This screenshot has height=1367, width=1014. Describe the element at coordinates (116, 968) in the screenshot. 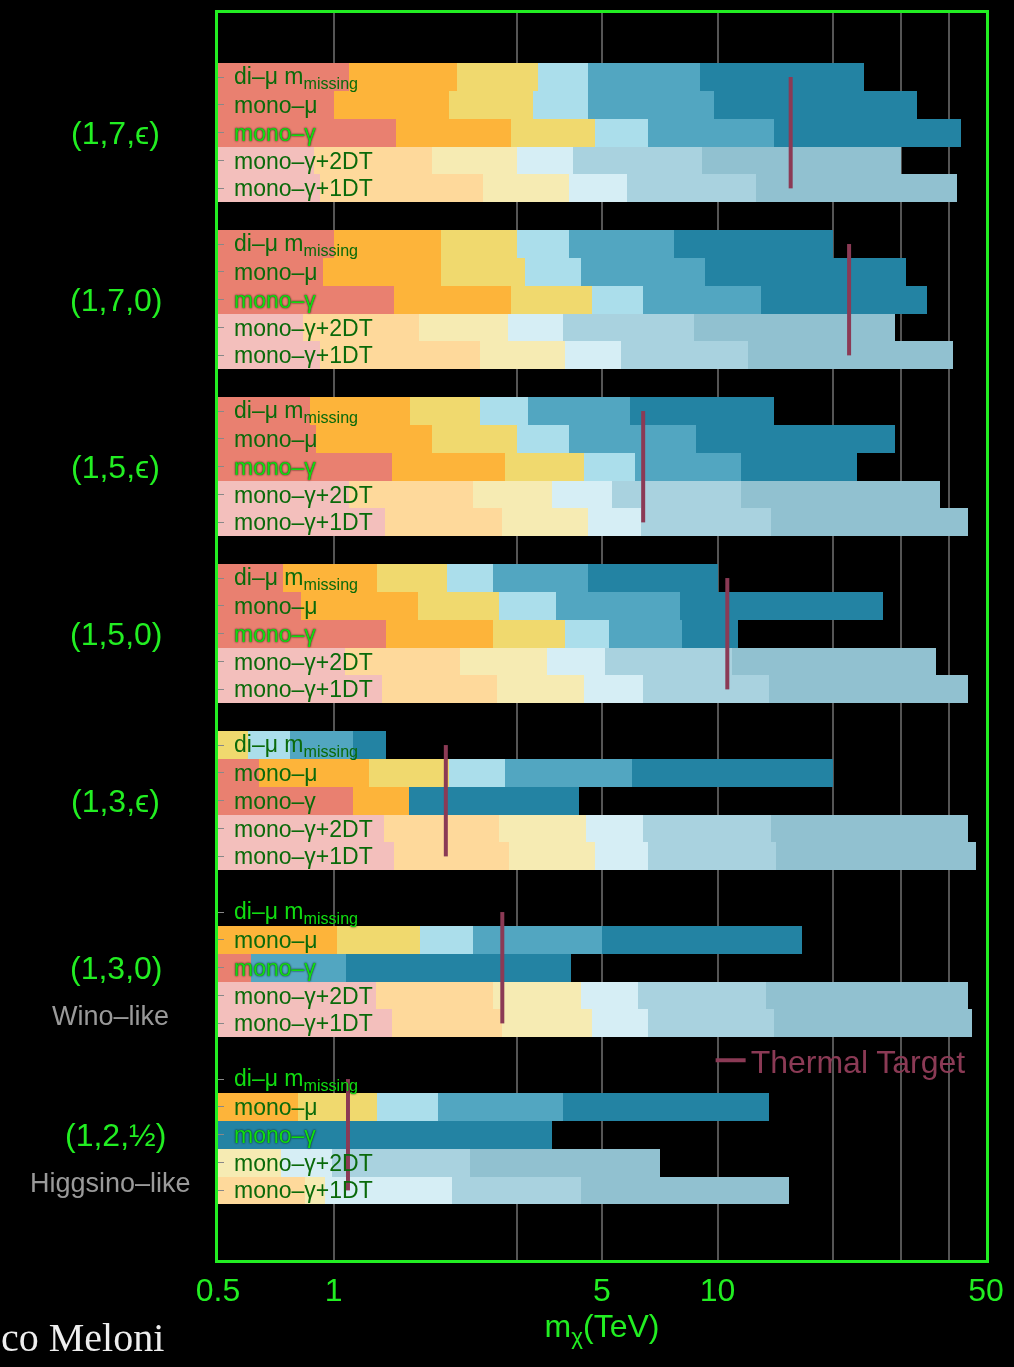

I see `text: (1,3,0)` at that location.